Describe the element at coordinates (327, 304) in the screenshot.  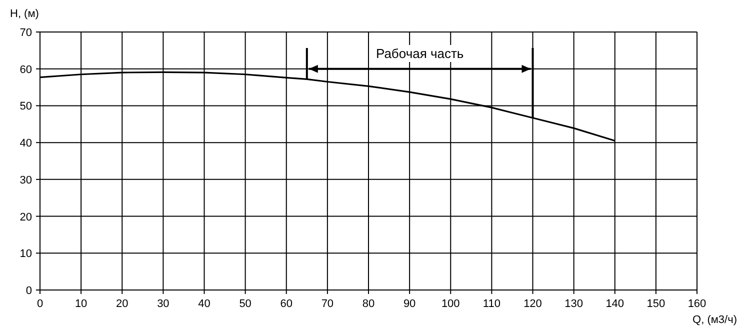
I see `x-tick-label: 70` at that location.